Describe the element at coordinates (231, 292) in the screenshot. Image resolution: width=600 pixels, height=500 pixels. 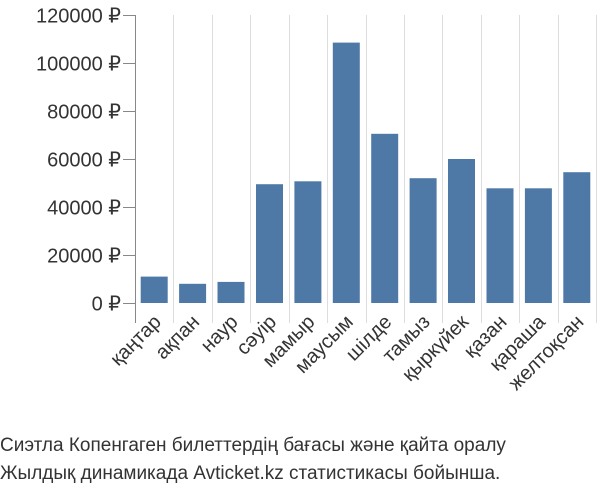
I see `bar-наур` at that location.